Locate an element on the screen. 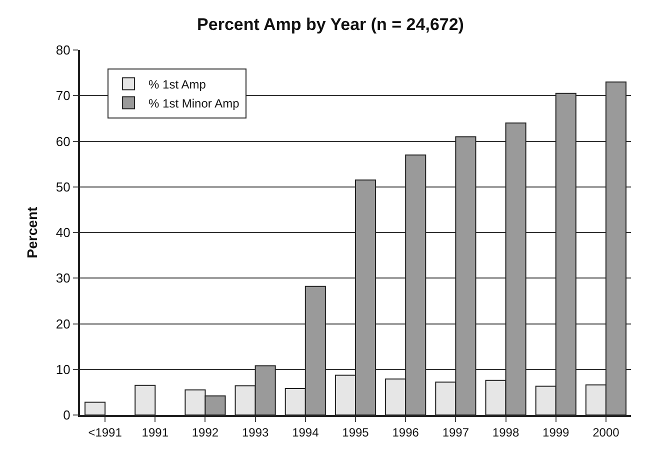  x-tick-label: 1997 is located at coordinates (456, 432).